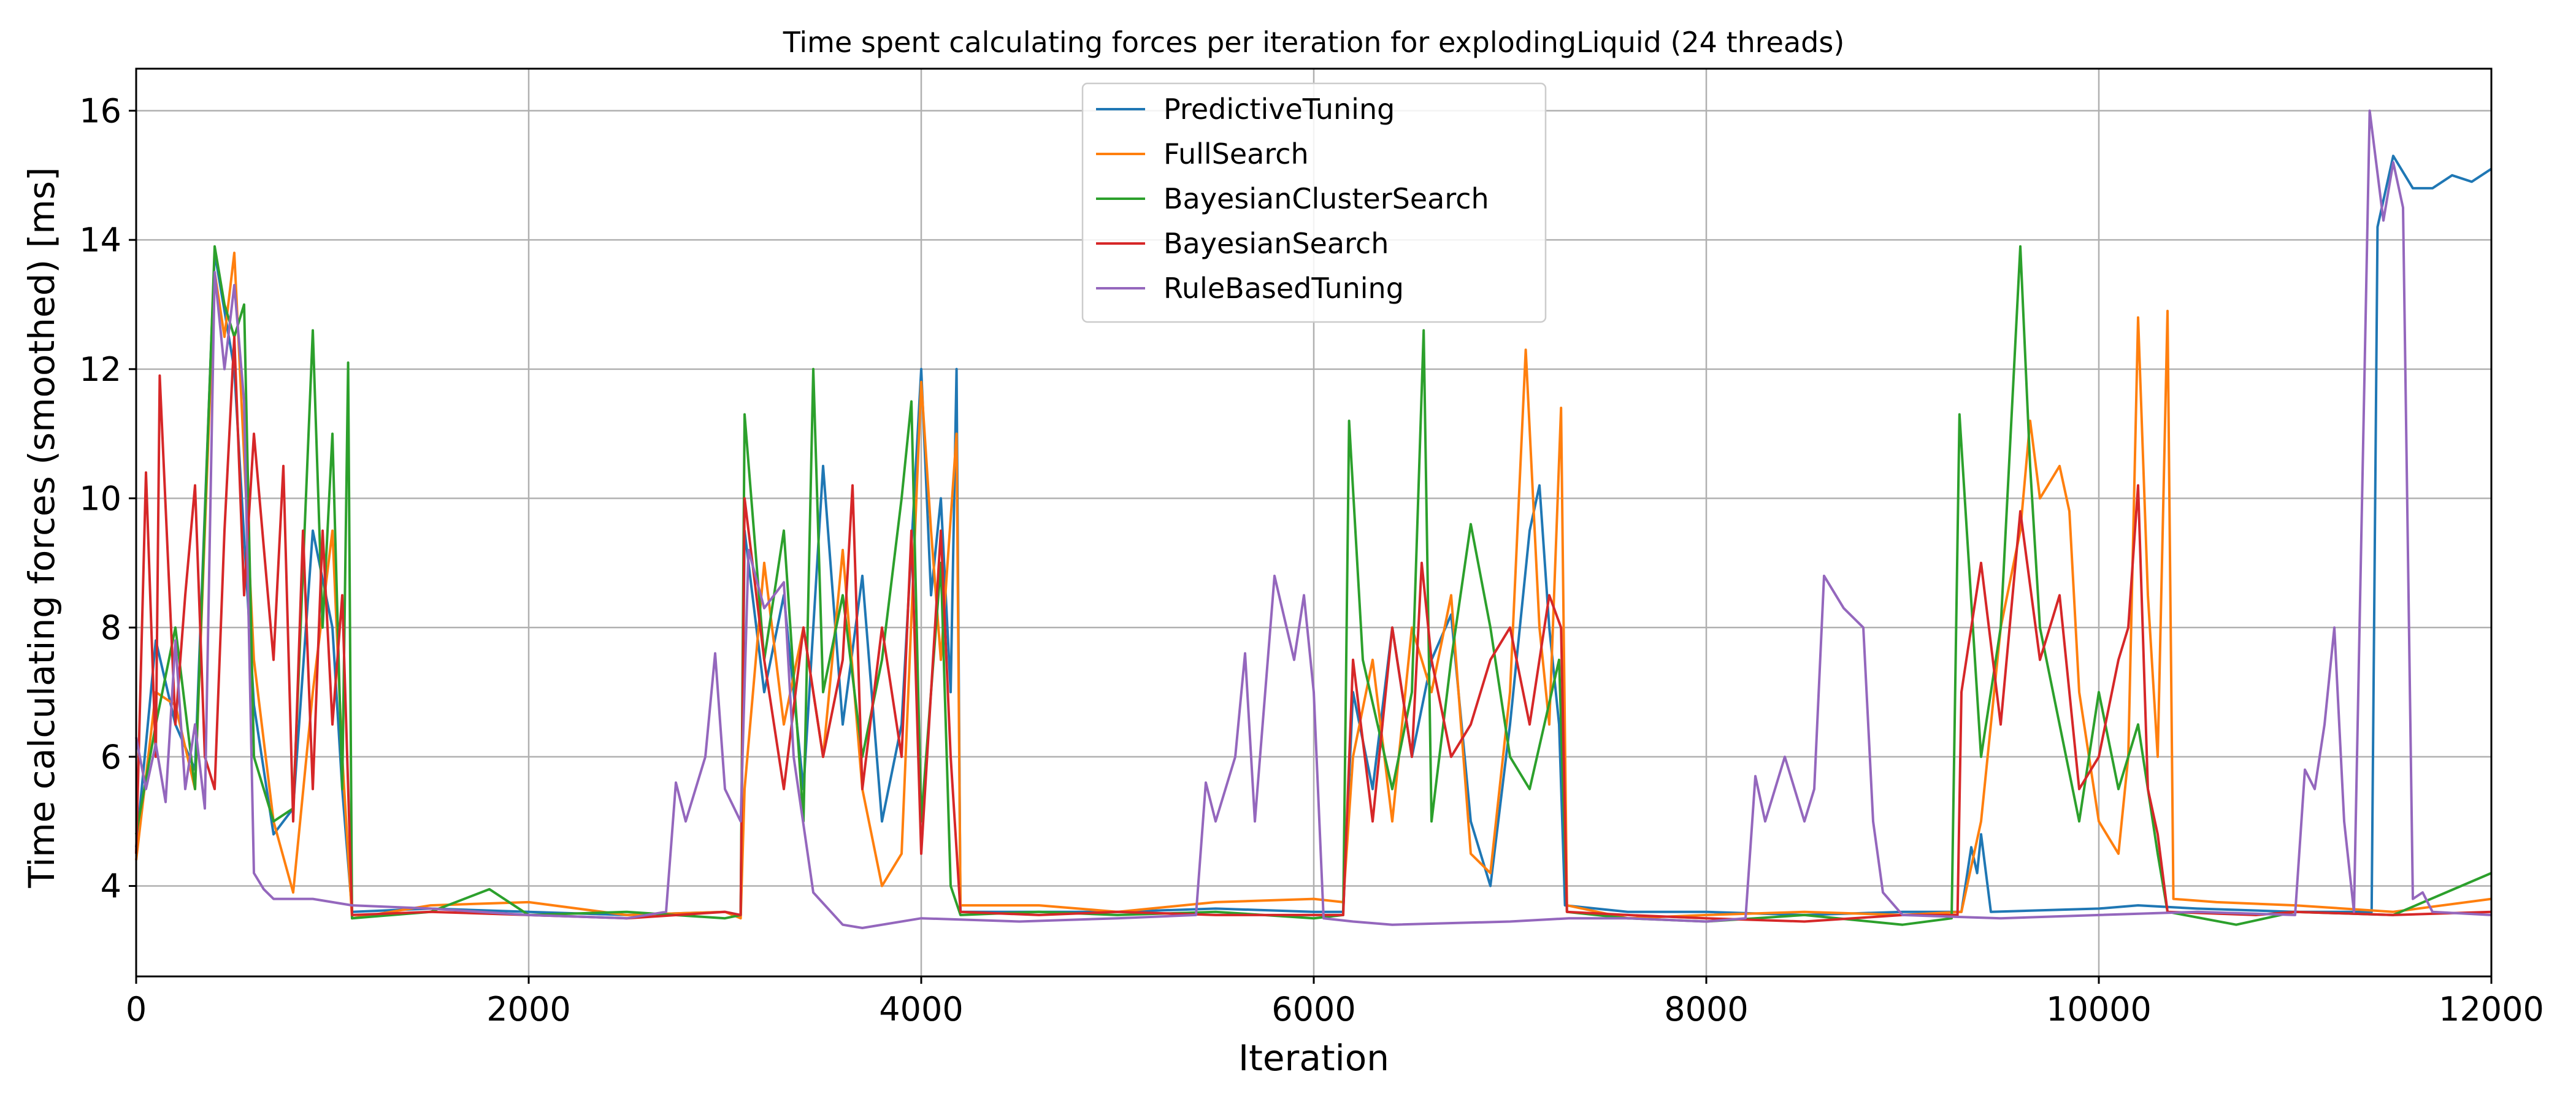 The image size is (2576, 1104). What do you see at coordinates (100, 498) in the screenshot?
I see `y-tick-label: 10` at bounding box center [100, 498].